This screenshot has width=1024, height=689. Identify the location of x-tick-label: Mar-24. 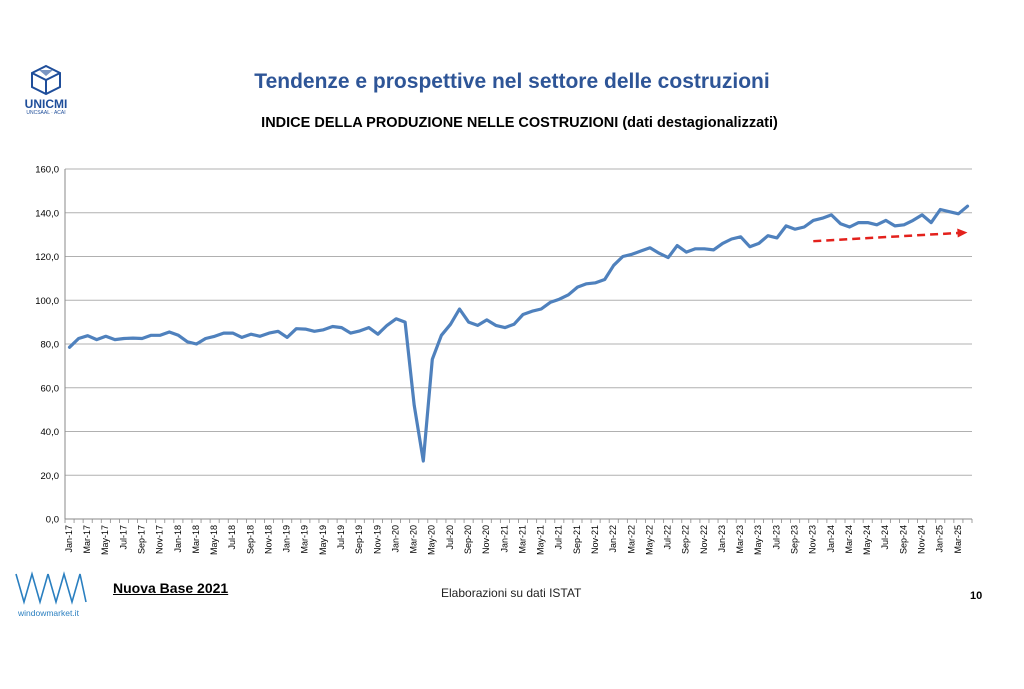
(849, 539).